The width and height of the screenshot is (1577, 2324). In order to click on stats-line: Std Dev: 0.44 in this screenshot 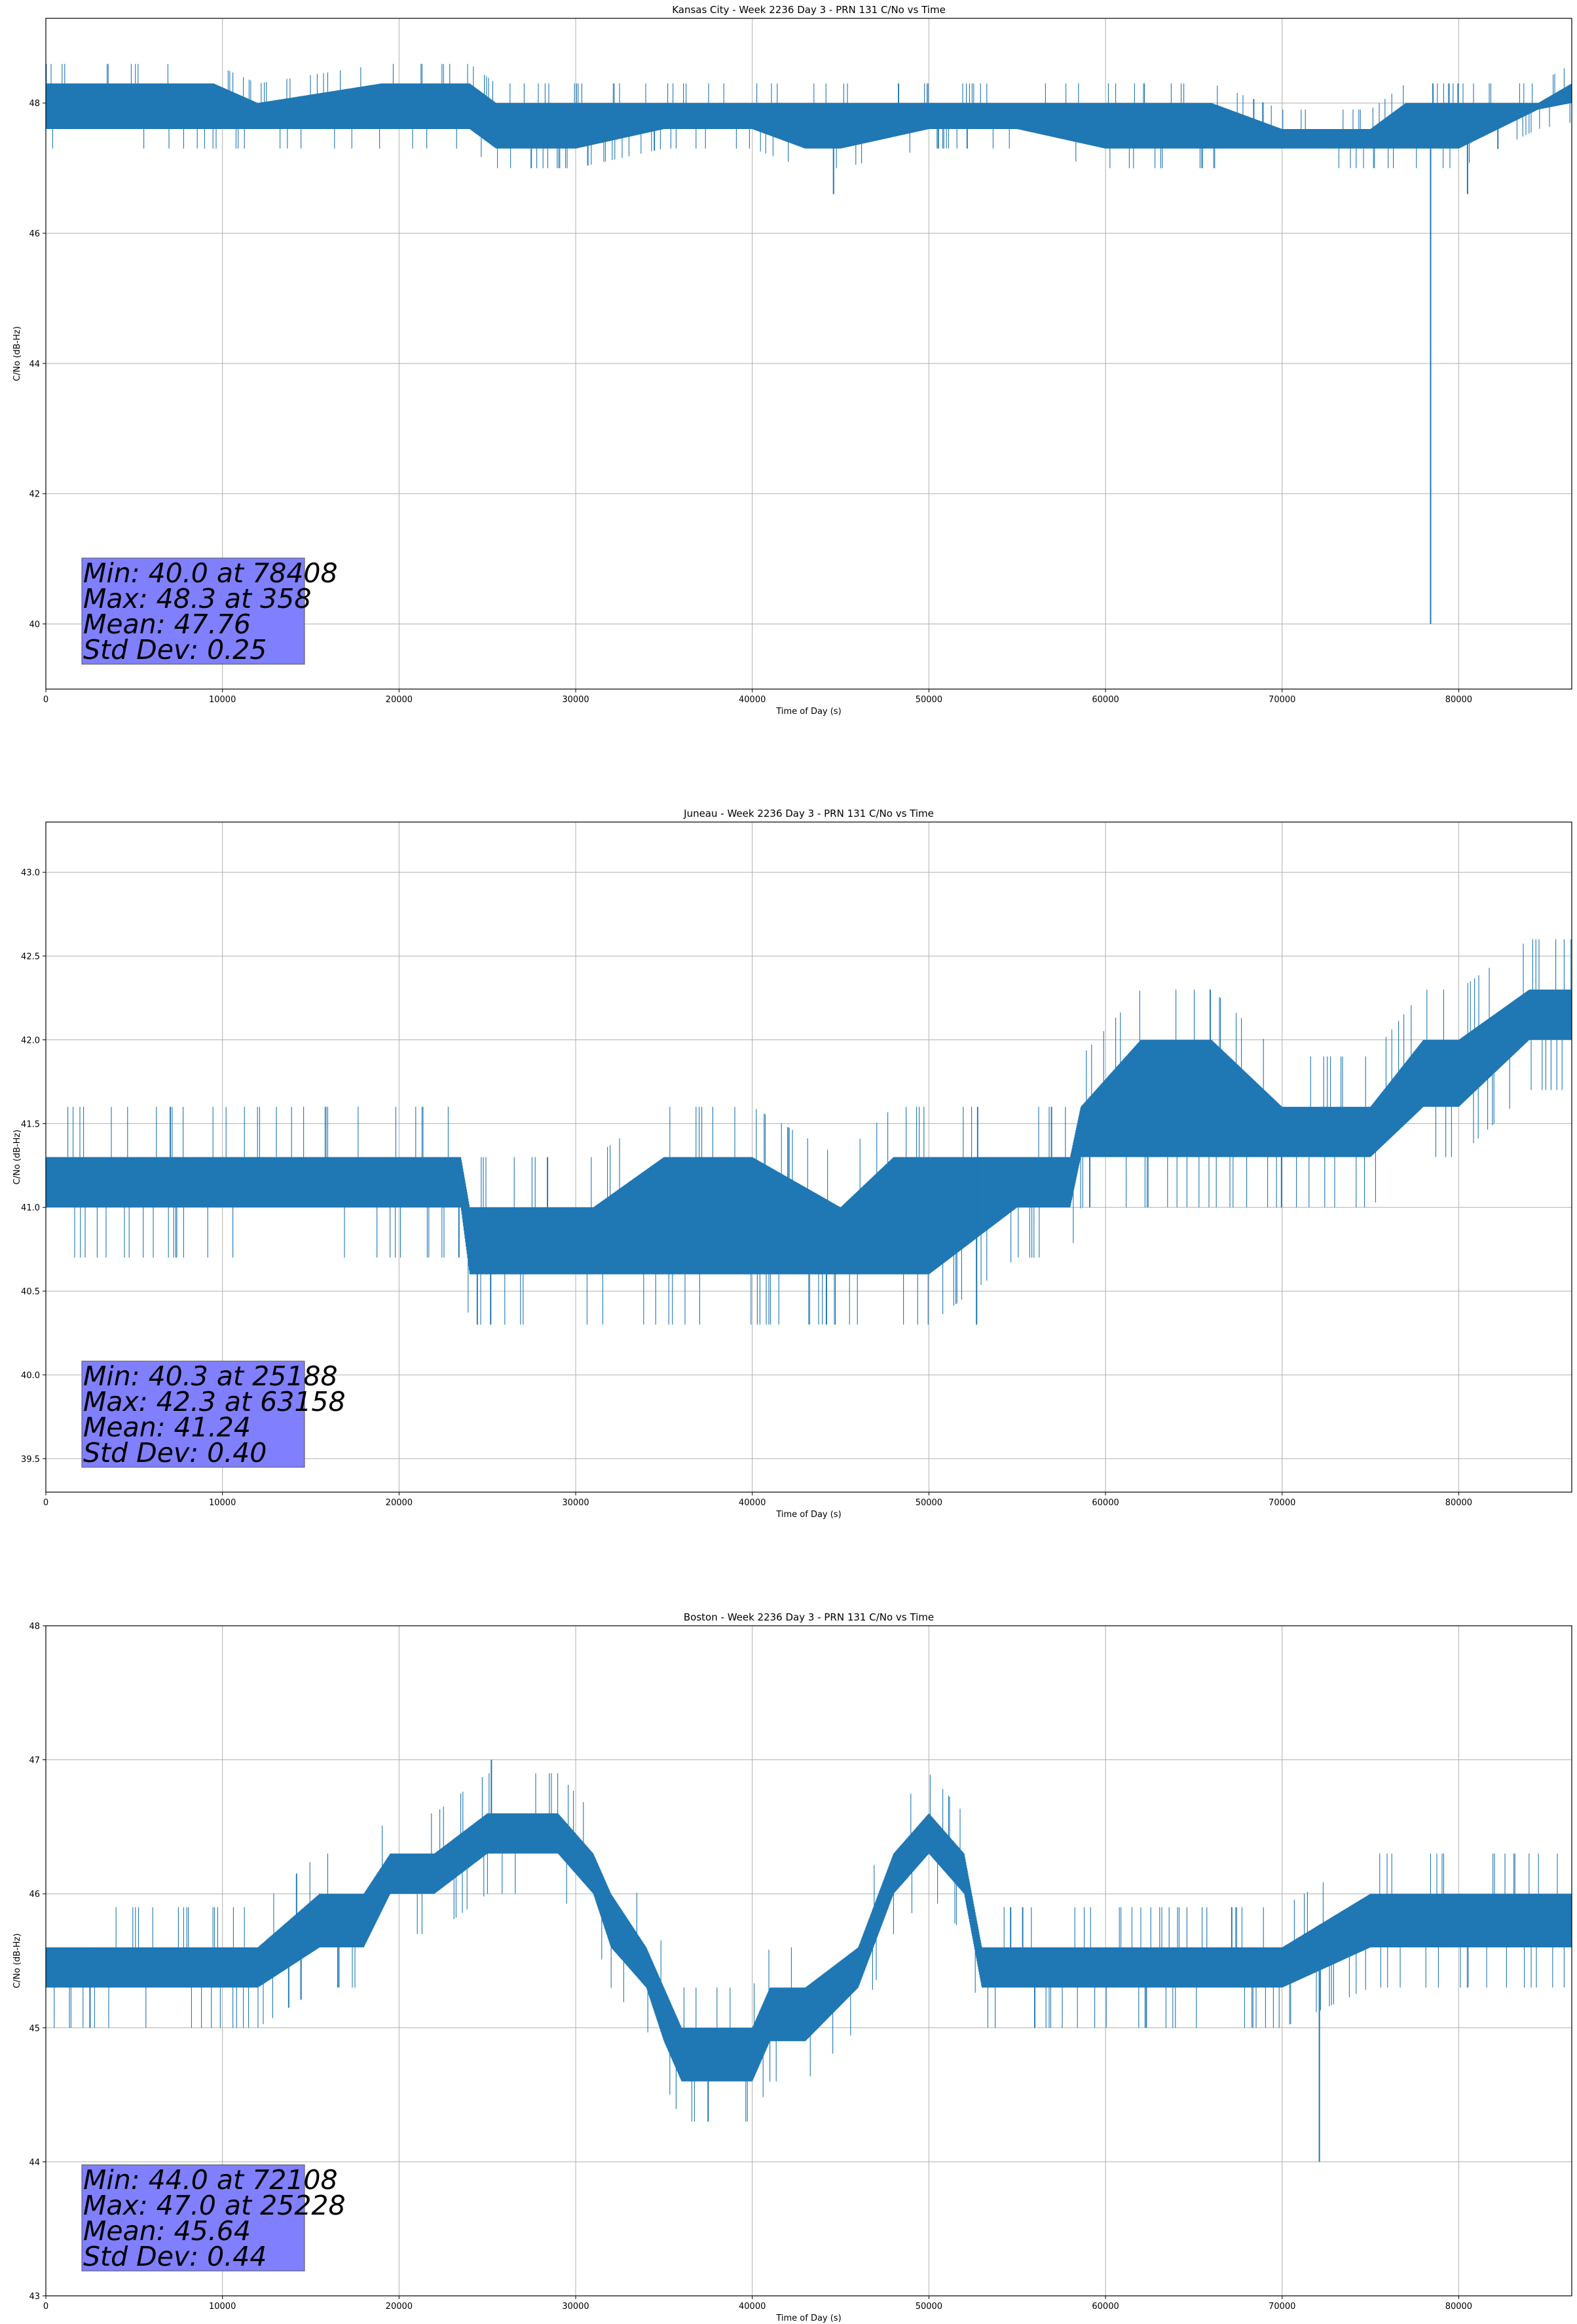, I will do `click(175, 2256)`.